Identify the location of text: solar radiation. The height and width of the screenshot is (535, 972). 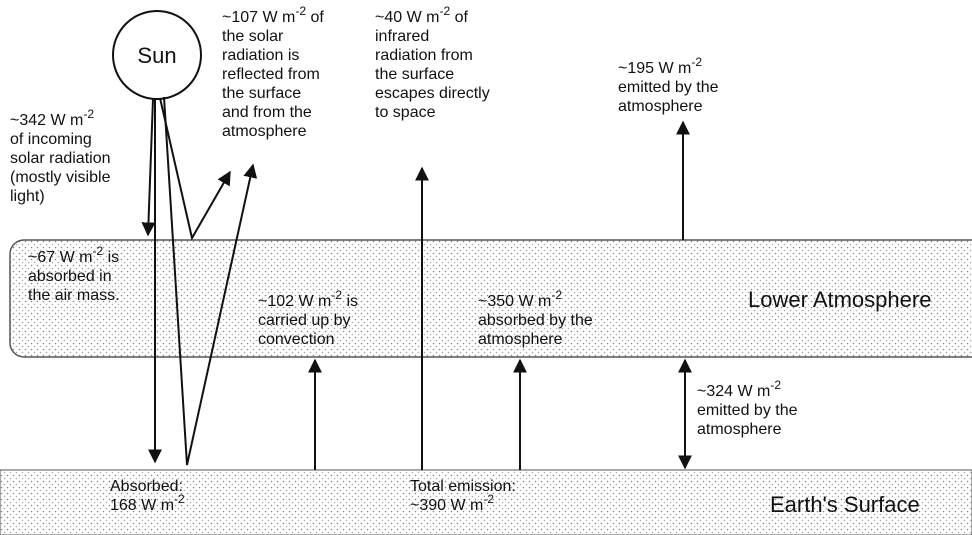
(60, 158).